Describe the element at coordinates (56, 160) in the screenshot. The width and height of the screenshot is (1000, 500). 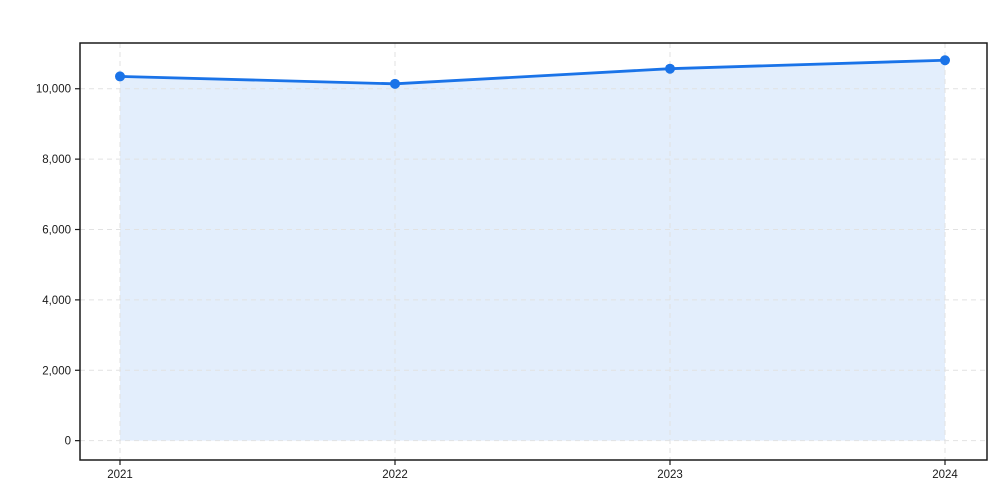
I see `y-tick-label: 8,000` at that location.